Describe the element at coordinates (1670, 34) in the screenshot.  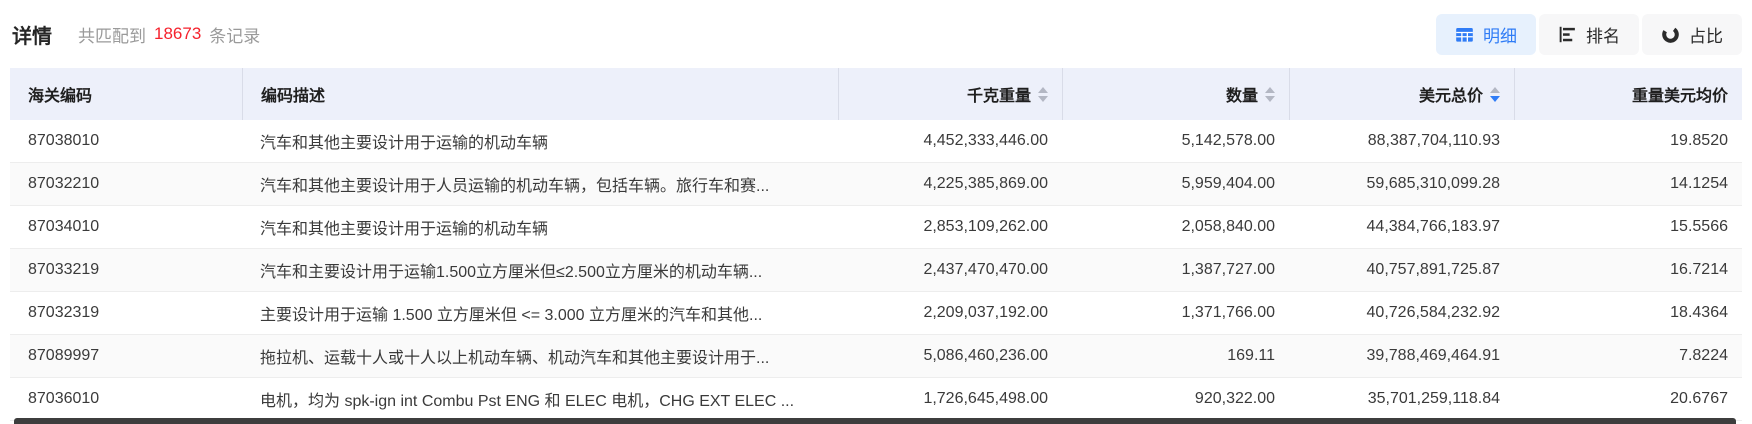
I see `donut-chart-icon` at that location.